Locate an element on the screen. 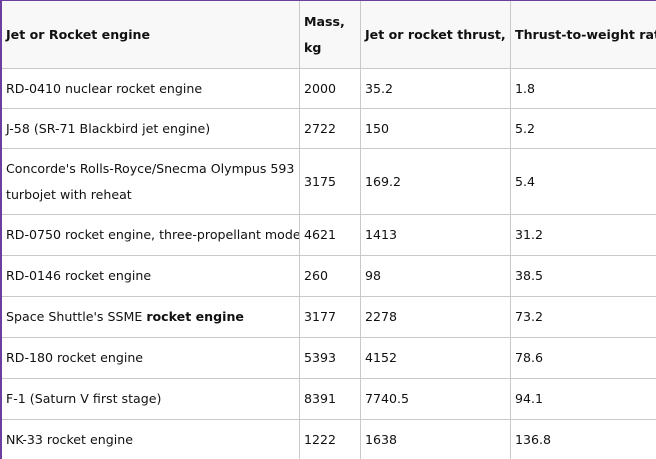  cell-ratio: 5.4 is located at coordinates (583, 181).